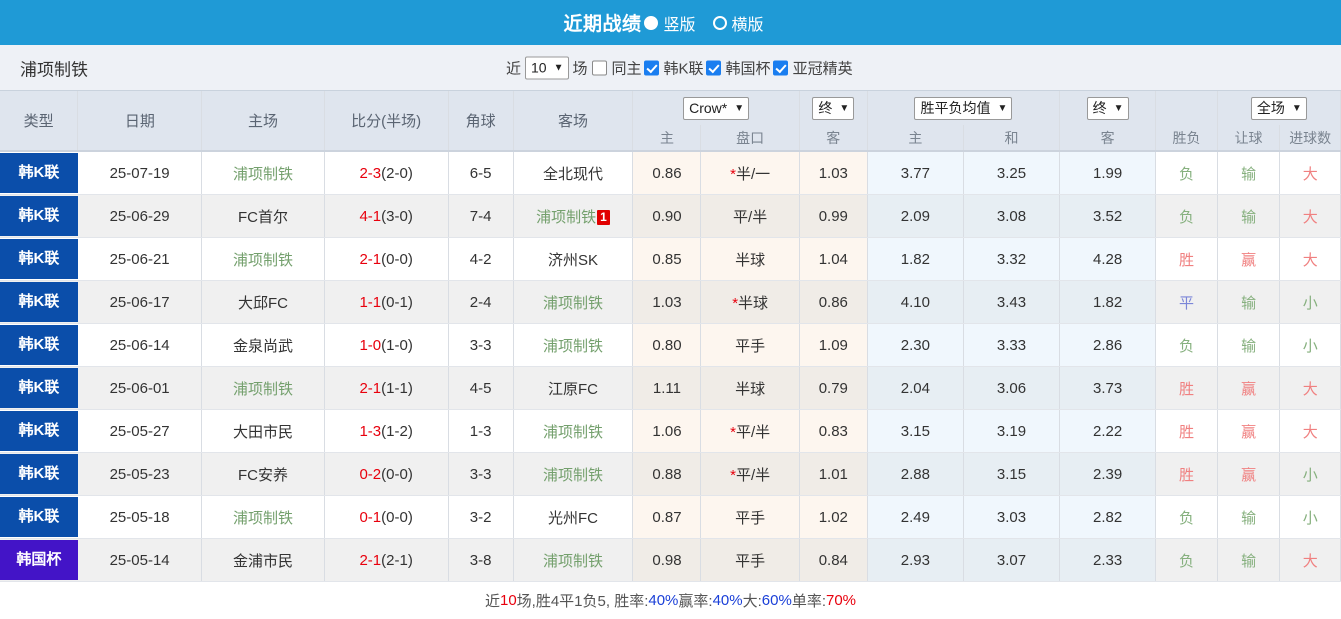 The image size is (1341, 619). Describe the element at coordinates (386, 121) in the screenshot. I see `th-score: 比分(半场)` at that location.